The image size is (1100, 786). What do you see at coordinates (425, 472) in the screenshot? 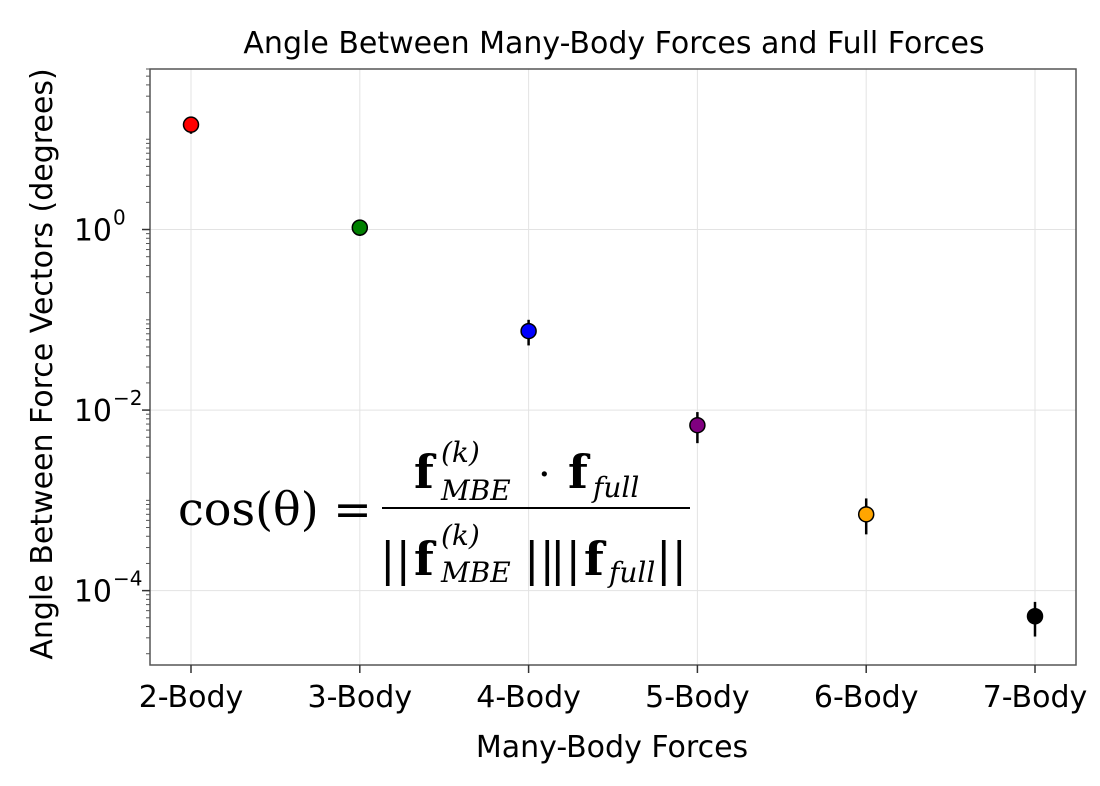
I see `formula-num-f1: f` at bounding box center [425, 472].